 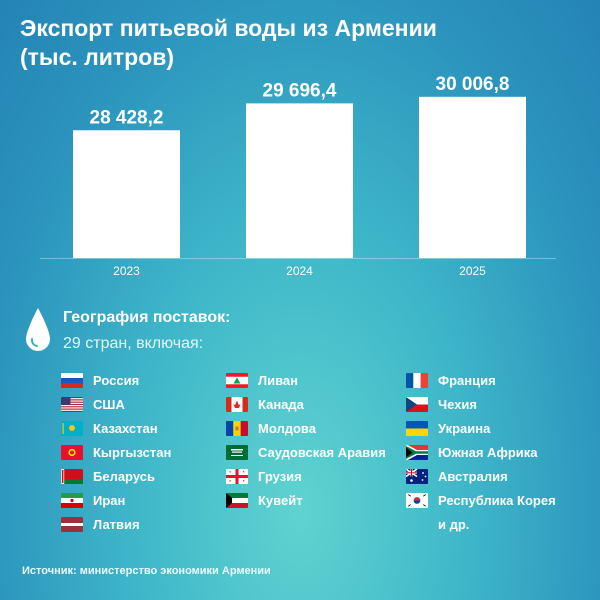 What do you see at coordinates (237, 500) in the screenshot?
I see `kuwait-flag-icon` at bounding box center [237, 500].